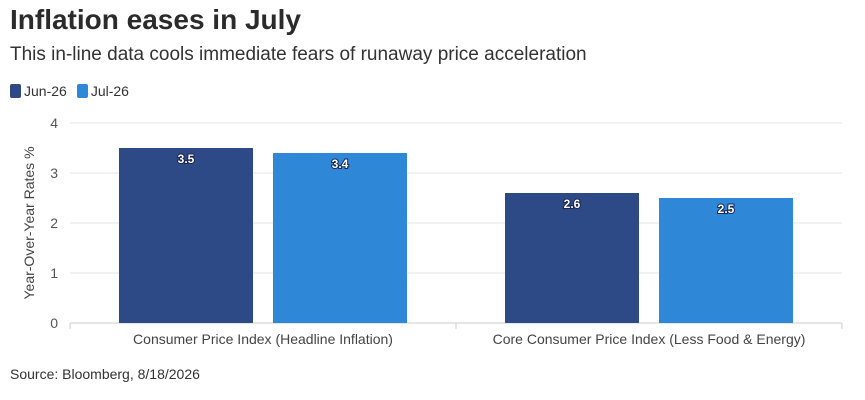 The width and height of the screenshot is (865, 400). I want to click on data-label: 2.5, so click(726, 209).